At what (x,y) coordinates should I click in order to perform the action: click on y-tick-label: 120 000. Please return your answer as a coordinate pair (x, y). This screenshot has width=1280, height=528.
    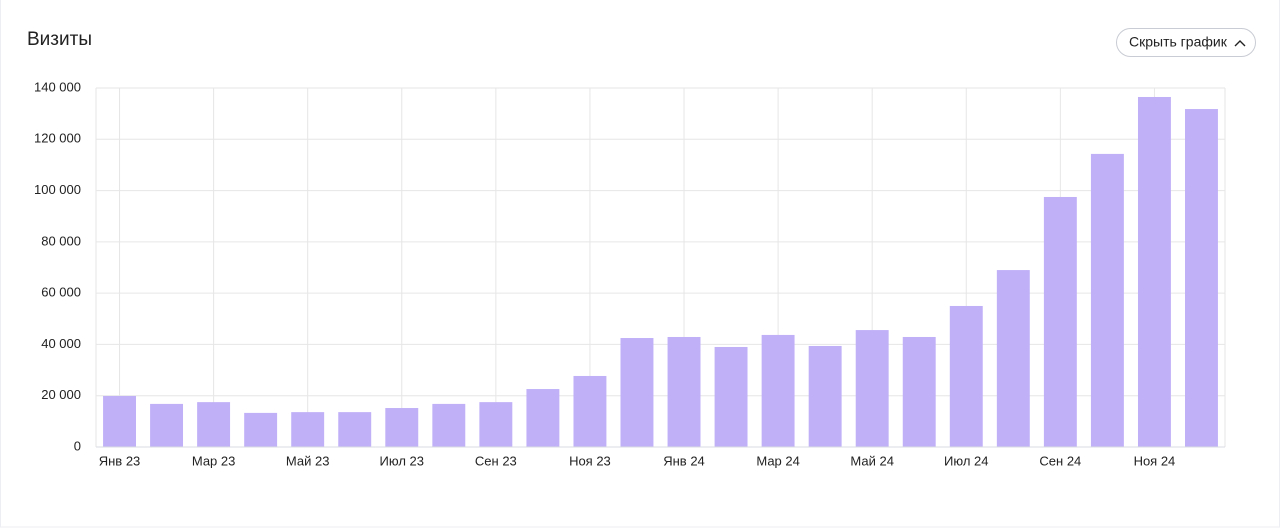
    Looking at the image, I should click on (57, 138).